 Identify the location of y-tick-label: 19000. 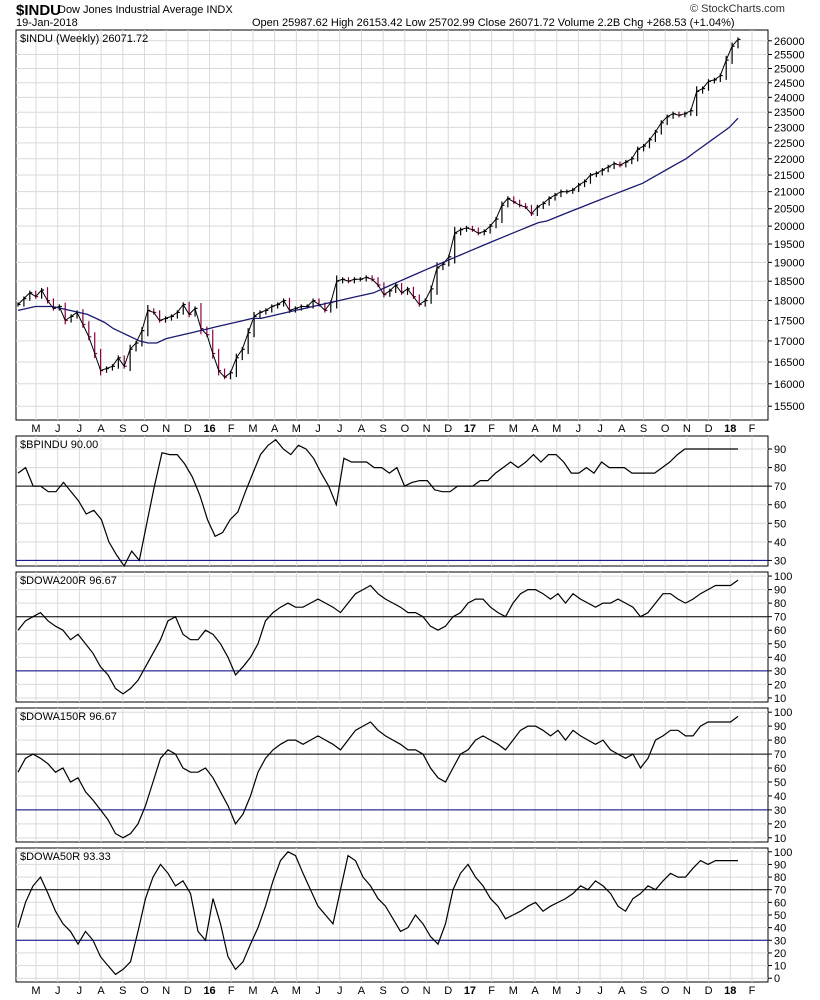
(789, 263).